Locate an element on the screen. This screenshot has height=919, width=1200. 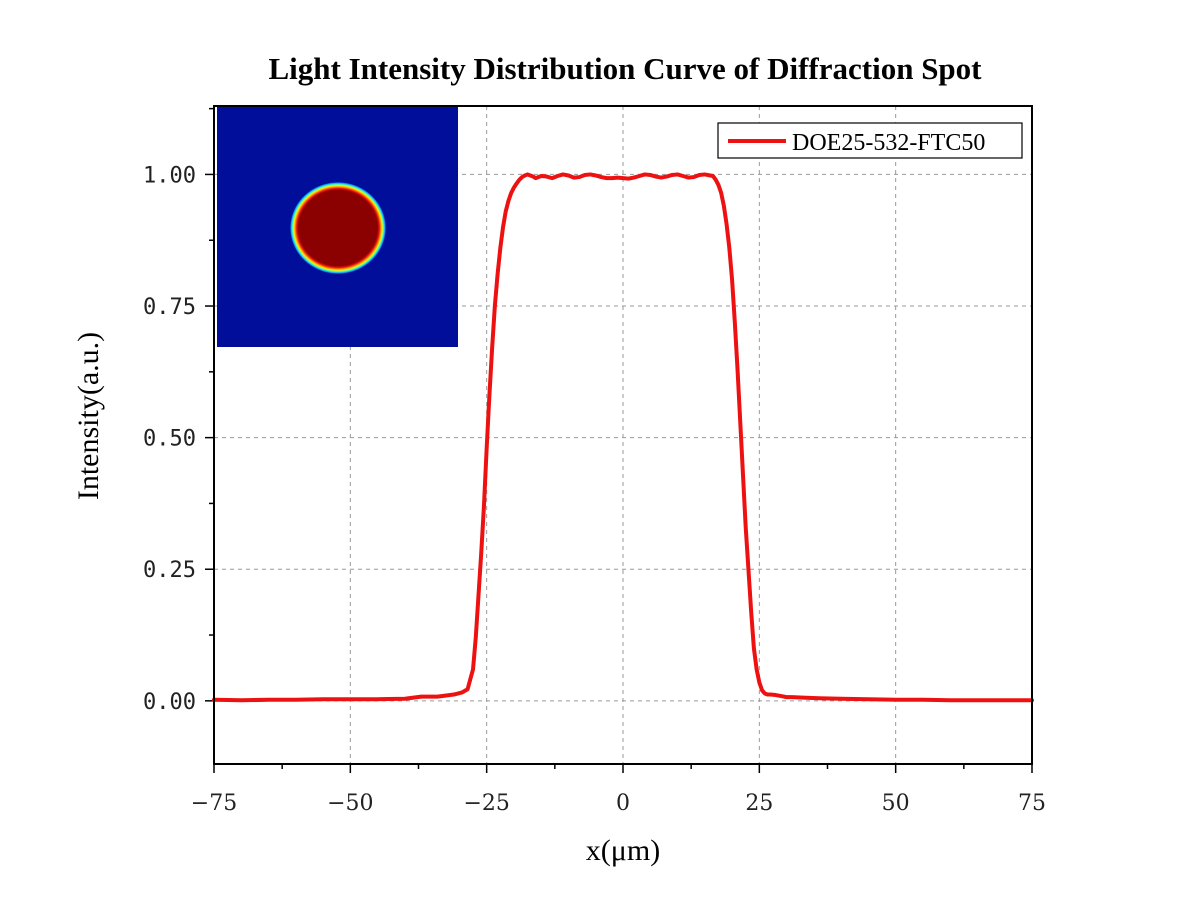
inset-diffraction-spot is located at coordinates (338, 228).